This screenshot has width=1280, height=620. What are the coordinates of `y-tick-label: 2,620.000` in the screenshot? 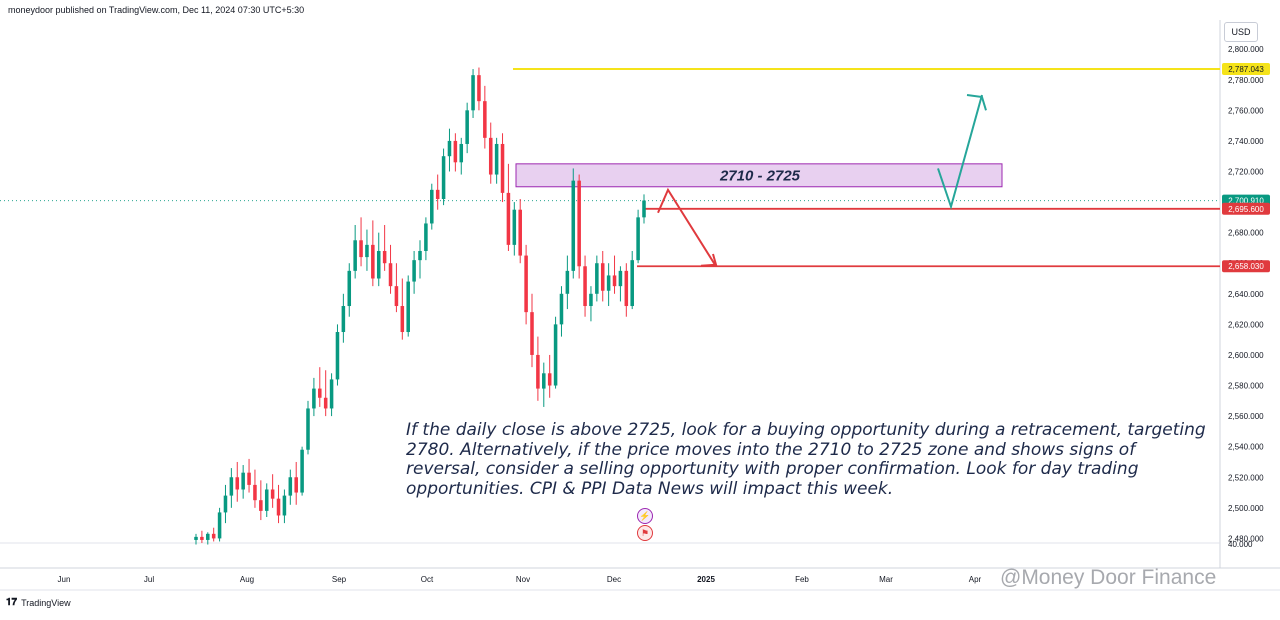 It's located at (1246, 324).